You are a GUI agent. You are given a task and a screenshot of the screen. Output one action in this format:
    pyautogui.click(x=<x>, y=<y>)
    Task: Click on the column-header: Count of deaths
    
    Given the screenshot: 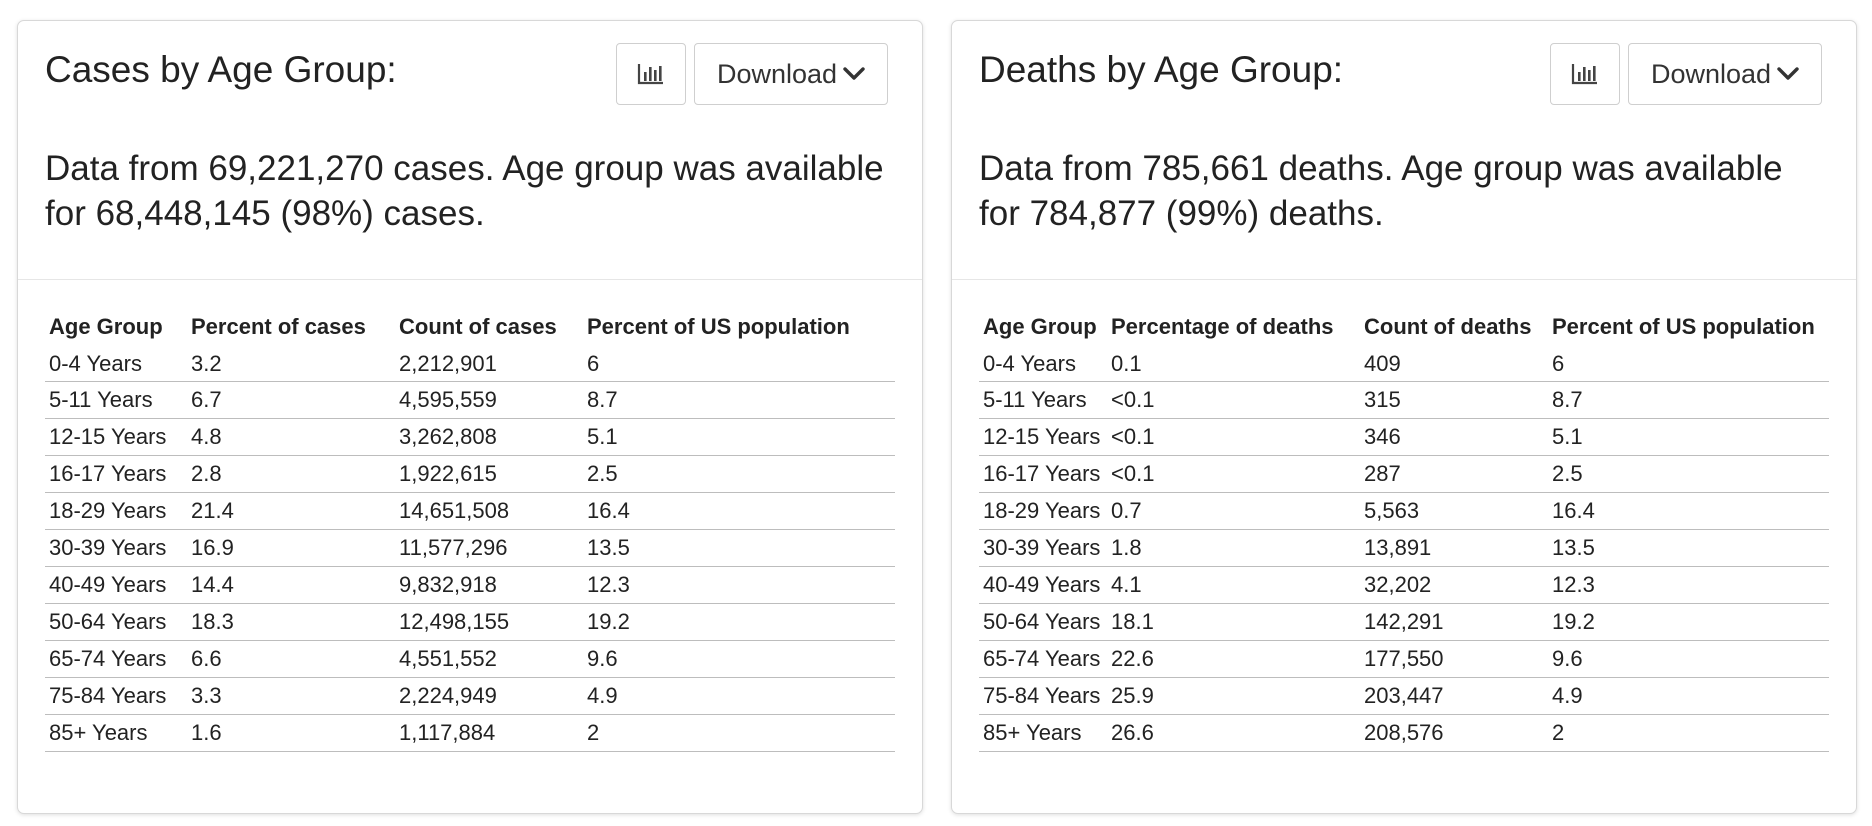 What is the action you would take?
    pyautogui.click(x=1448, y=326)
    